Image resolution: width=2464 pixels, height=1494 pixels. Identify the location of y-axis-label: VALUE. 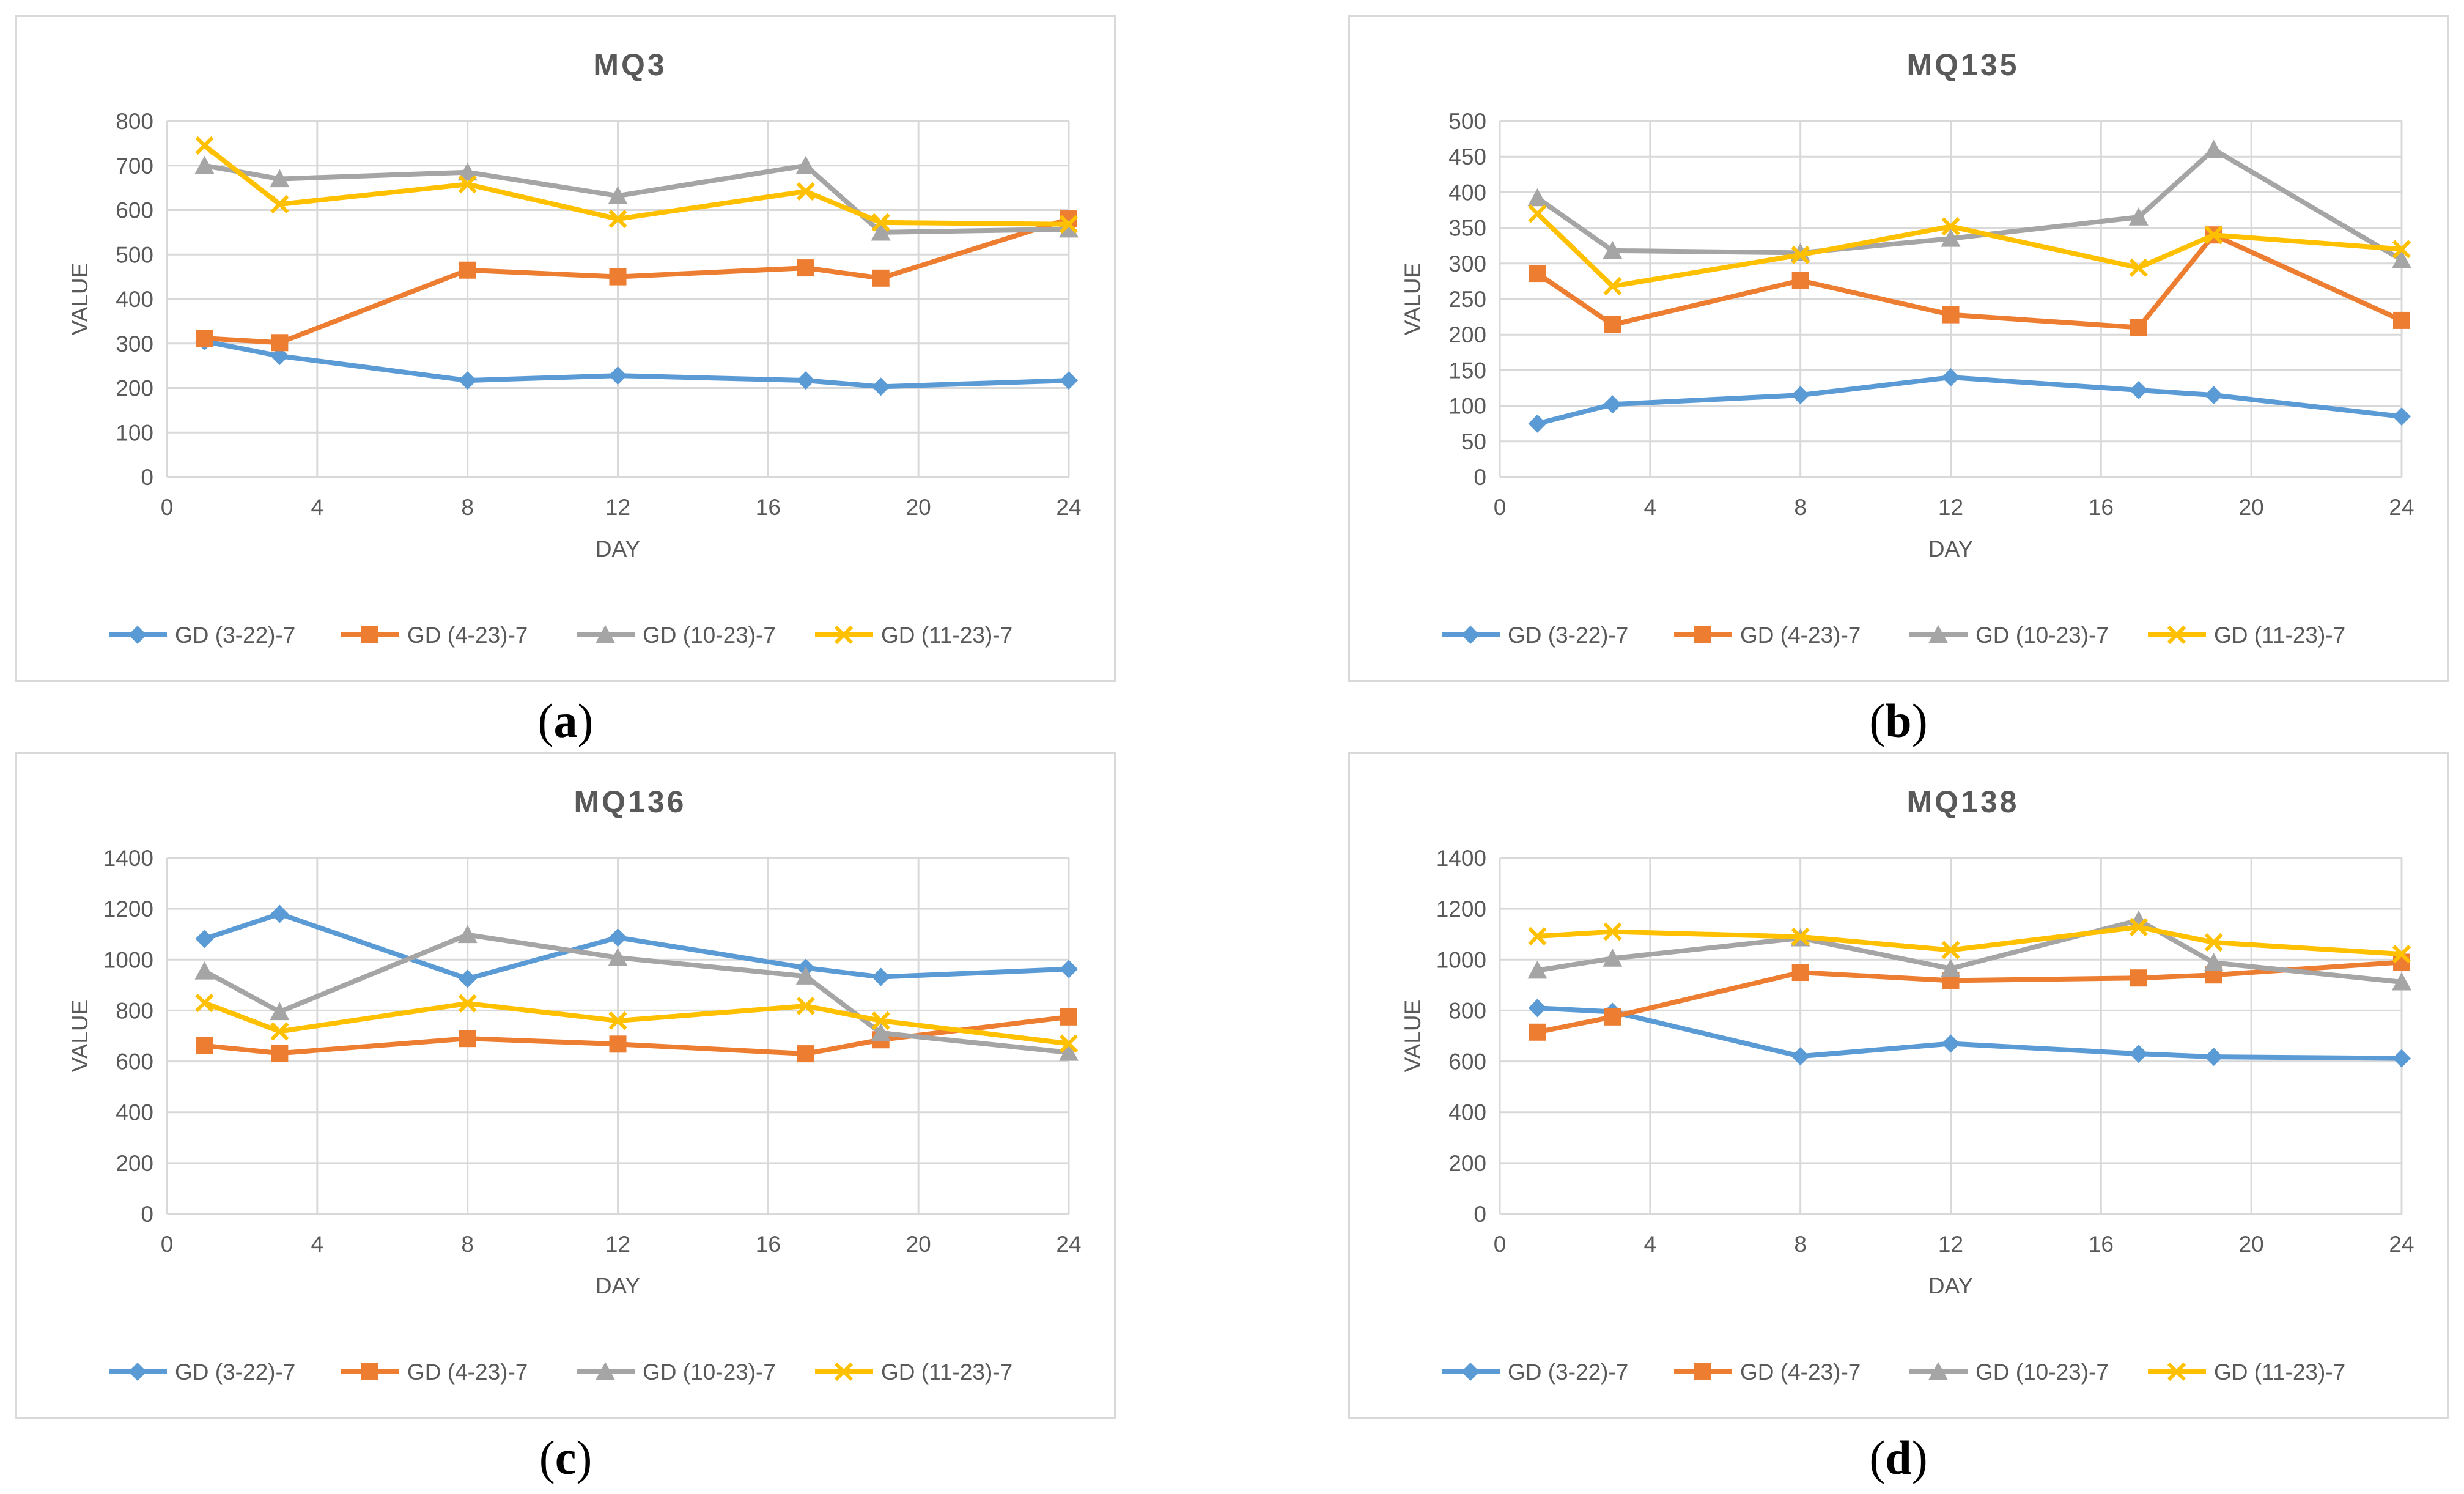
(1413, 299).